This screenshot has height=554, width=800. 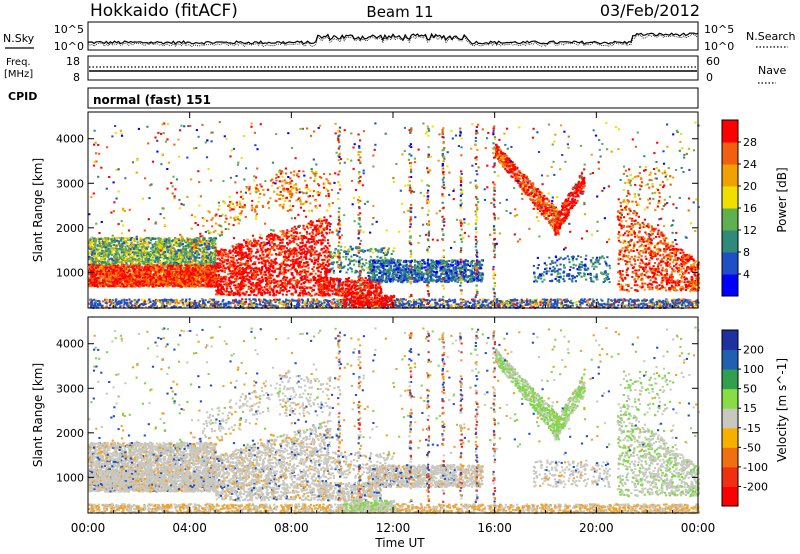 I want to click on noise-tick-low-right: 10^0, so click(x=719, y=46).